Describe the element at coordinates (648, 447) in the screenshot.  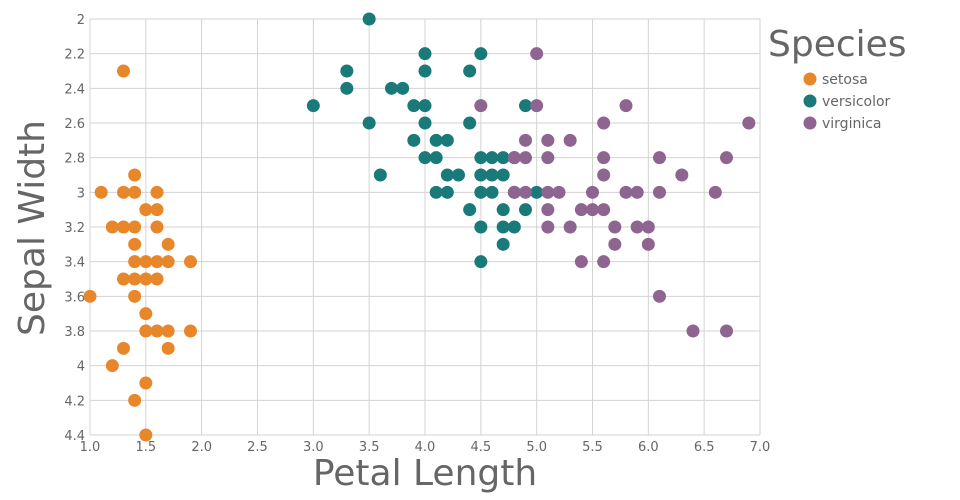
I see `x-tick-label: 6.0` at that location.